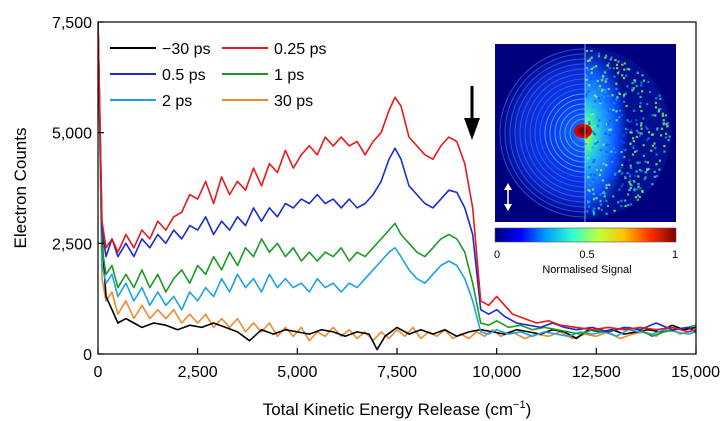  I want to click on x-axis-label: Total Kinetic Energy Release (cm−1), so click(397, 409).